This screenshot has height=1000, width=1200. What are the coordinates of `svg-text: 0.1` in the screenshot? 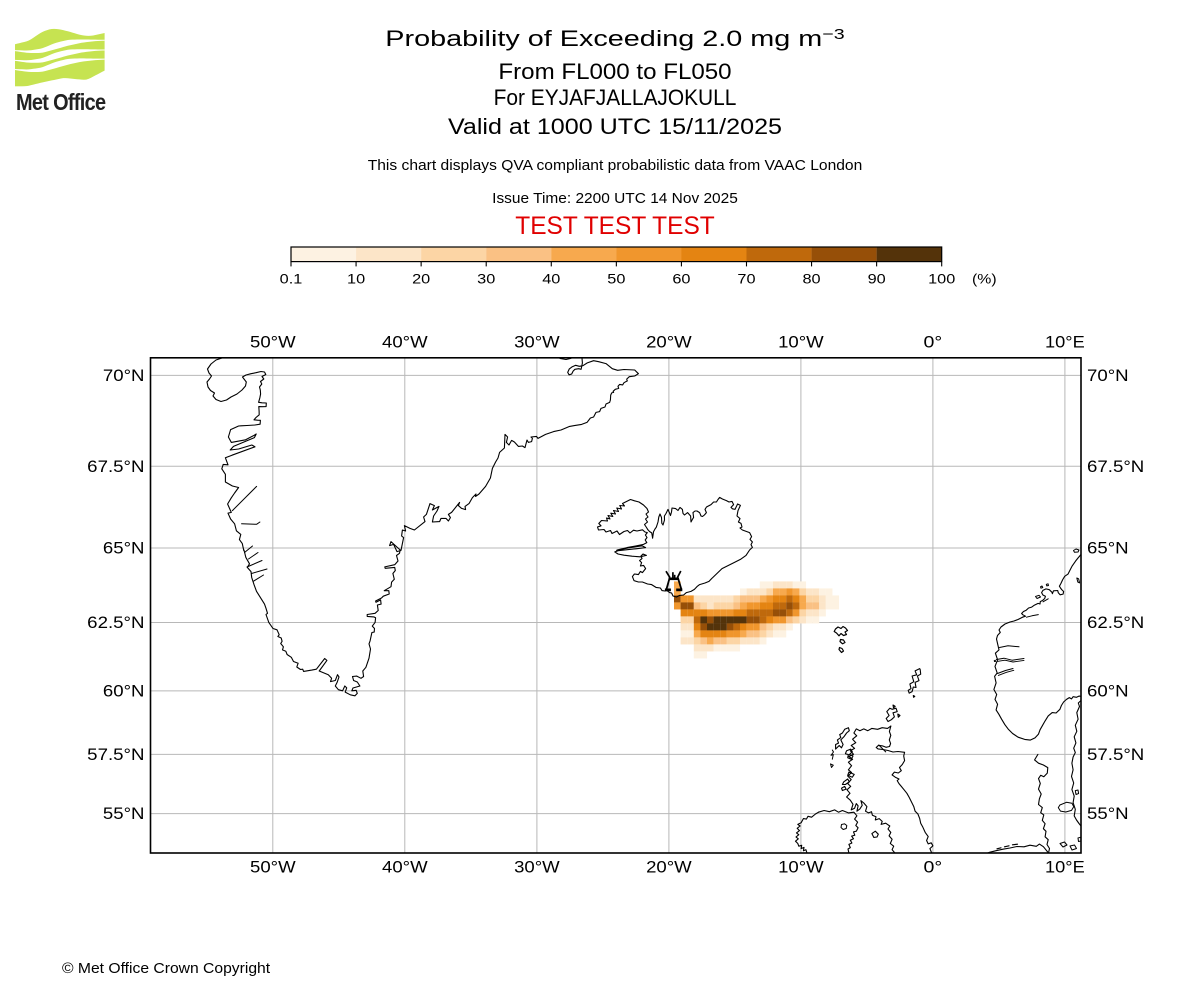 It's located at (291, 280).